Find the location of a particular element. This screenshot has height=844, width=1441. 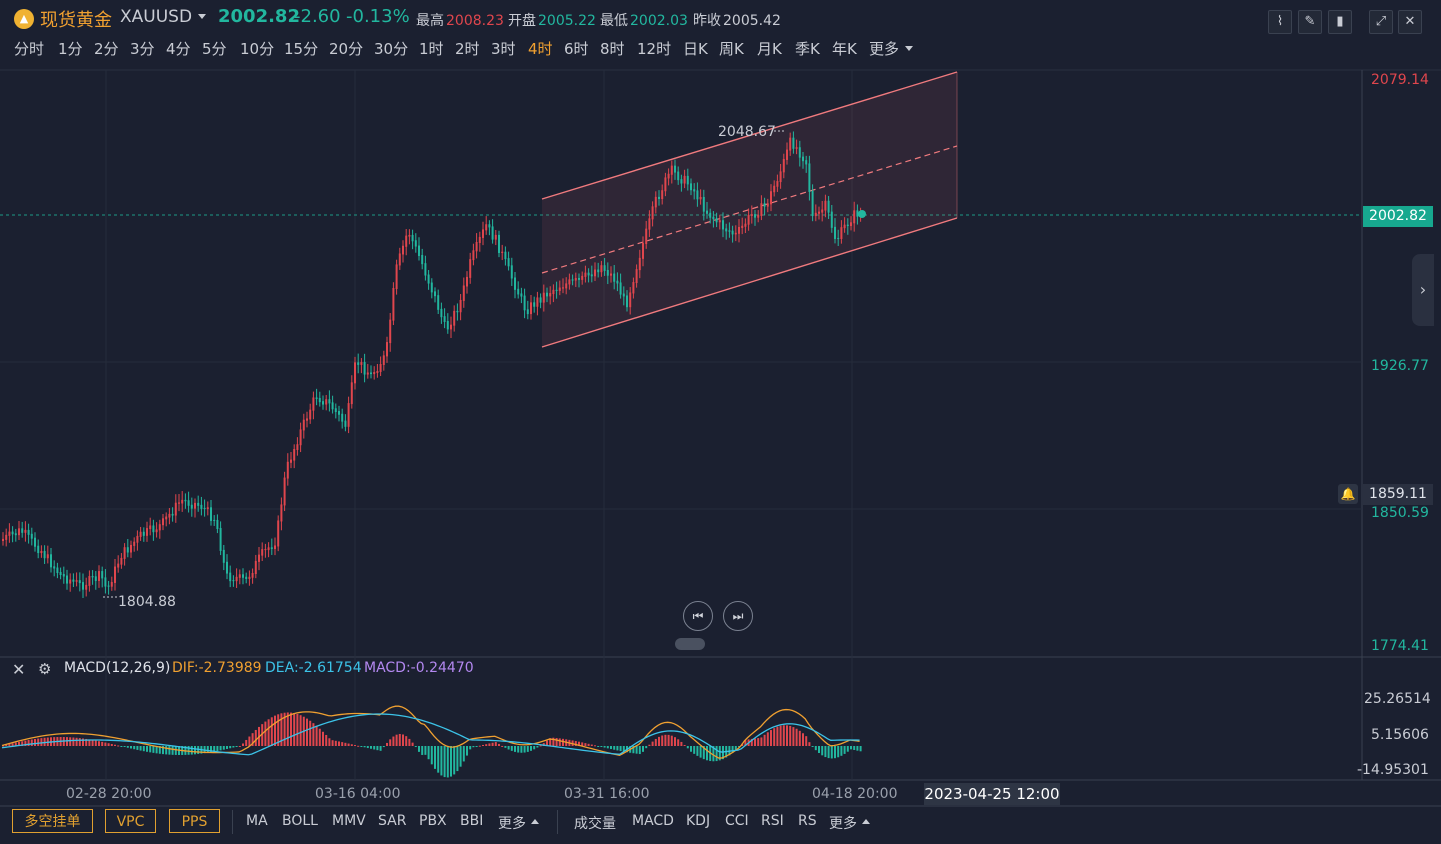

indicator-PBX: PBX is located at coordinates (433, 821).